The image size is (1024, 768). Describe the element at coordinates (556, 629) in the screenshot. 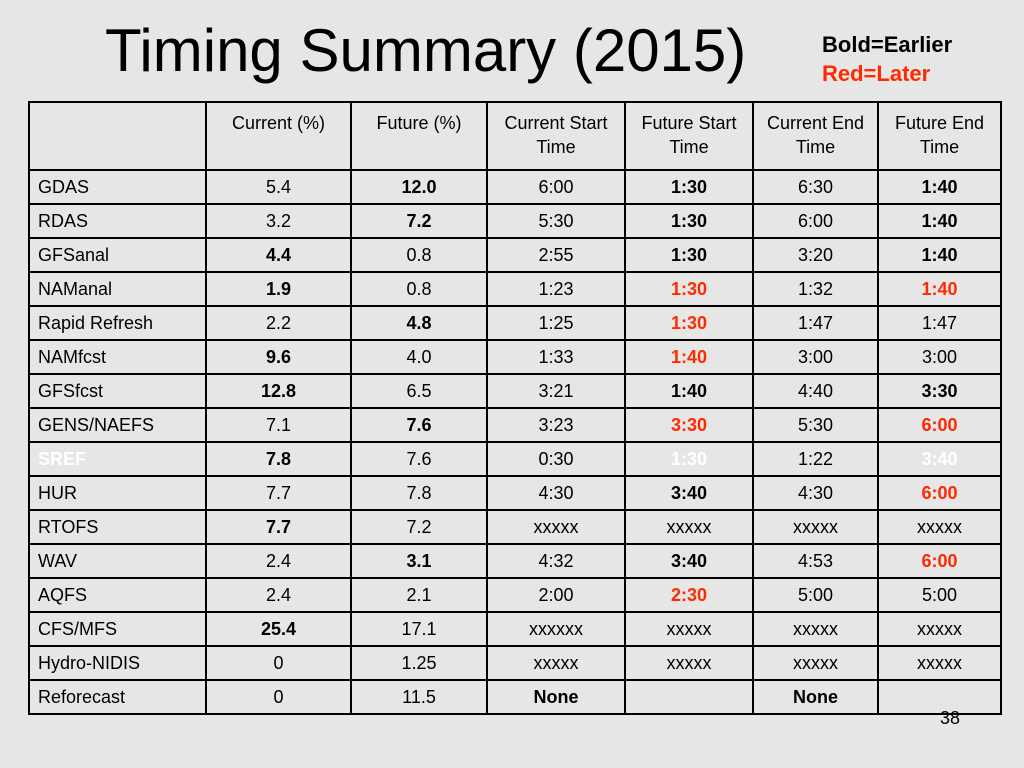

I see `cell-current-start-time: xxxxxx` at that location.